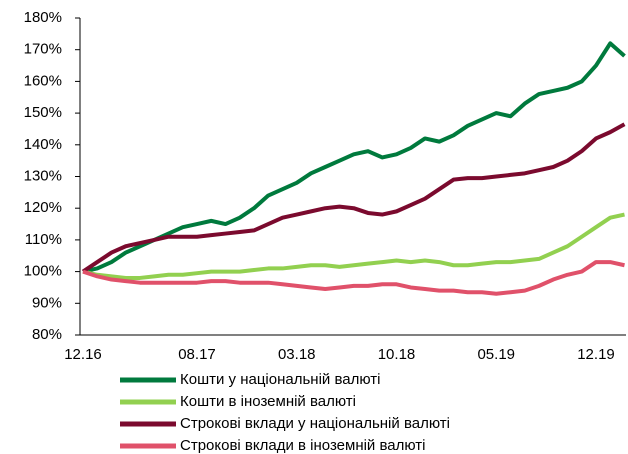 The width and height of the screenshot is (628, 454). I want to click on y-tick-label: 100%, so click(43, 271).